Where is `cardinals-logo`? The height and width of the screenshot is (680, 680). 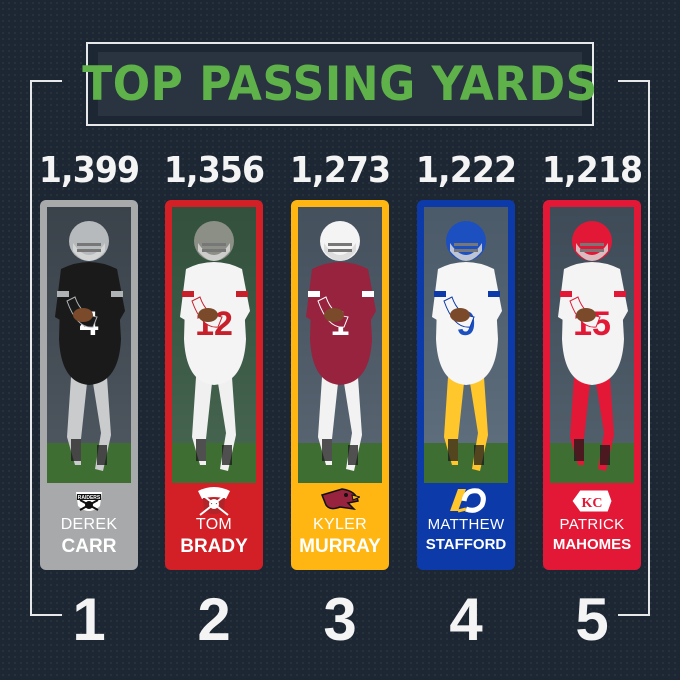 cardinals-logo is located at coordinates (340, 501).